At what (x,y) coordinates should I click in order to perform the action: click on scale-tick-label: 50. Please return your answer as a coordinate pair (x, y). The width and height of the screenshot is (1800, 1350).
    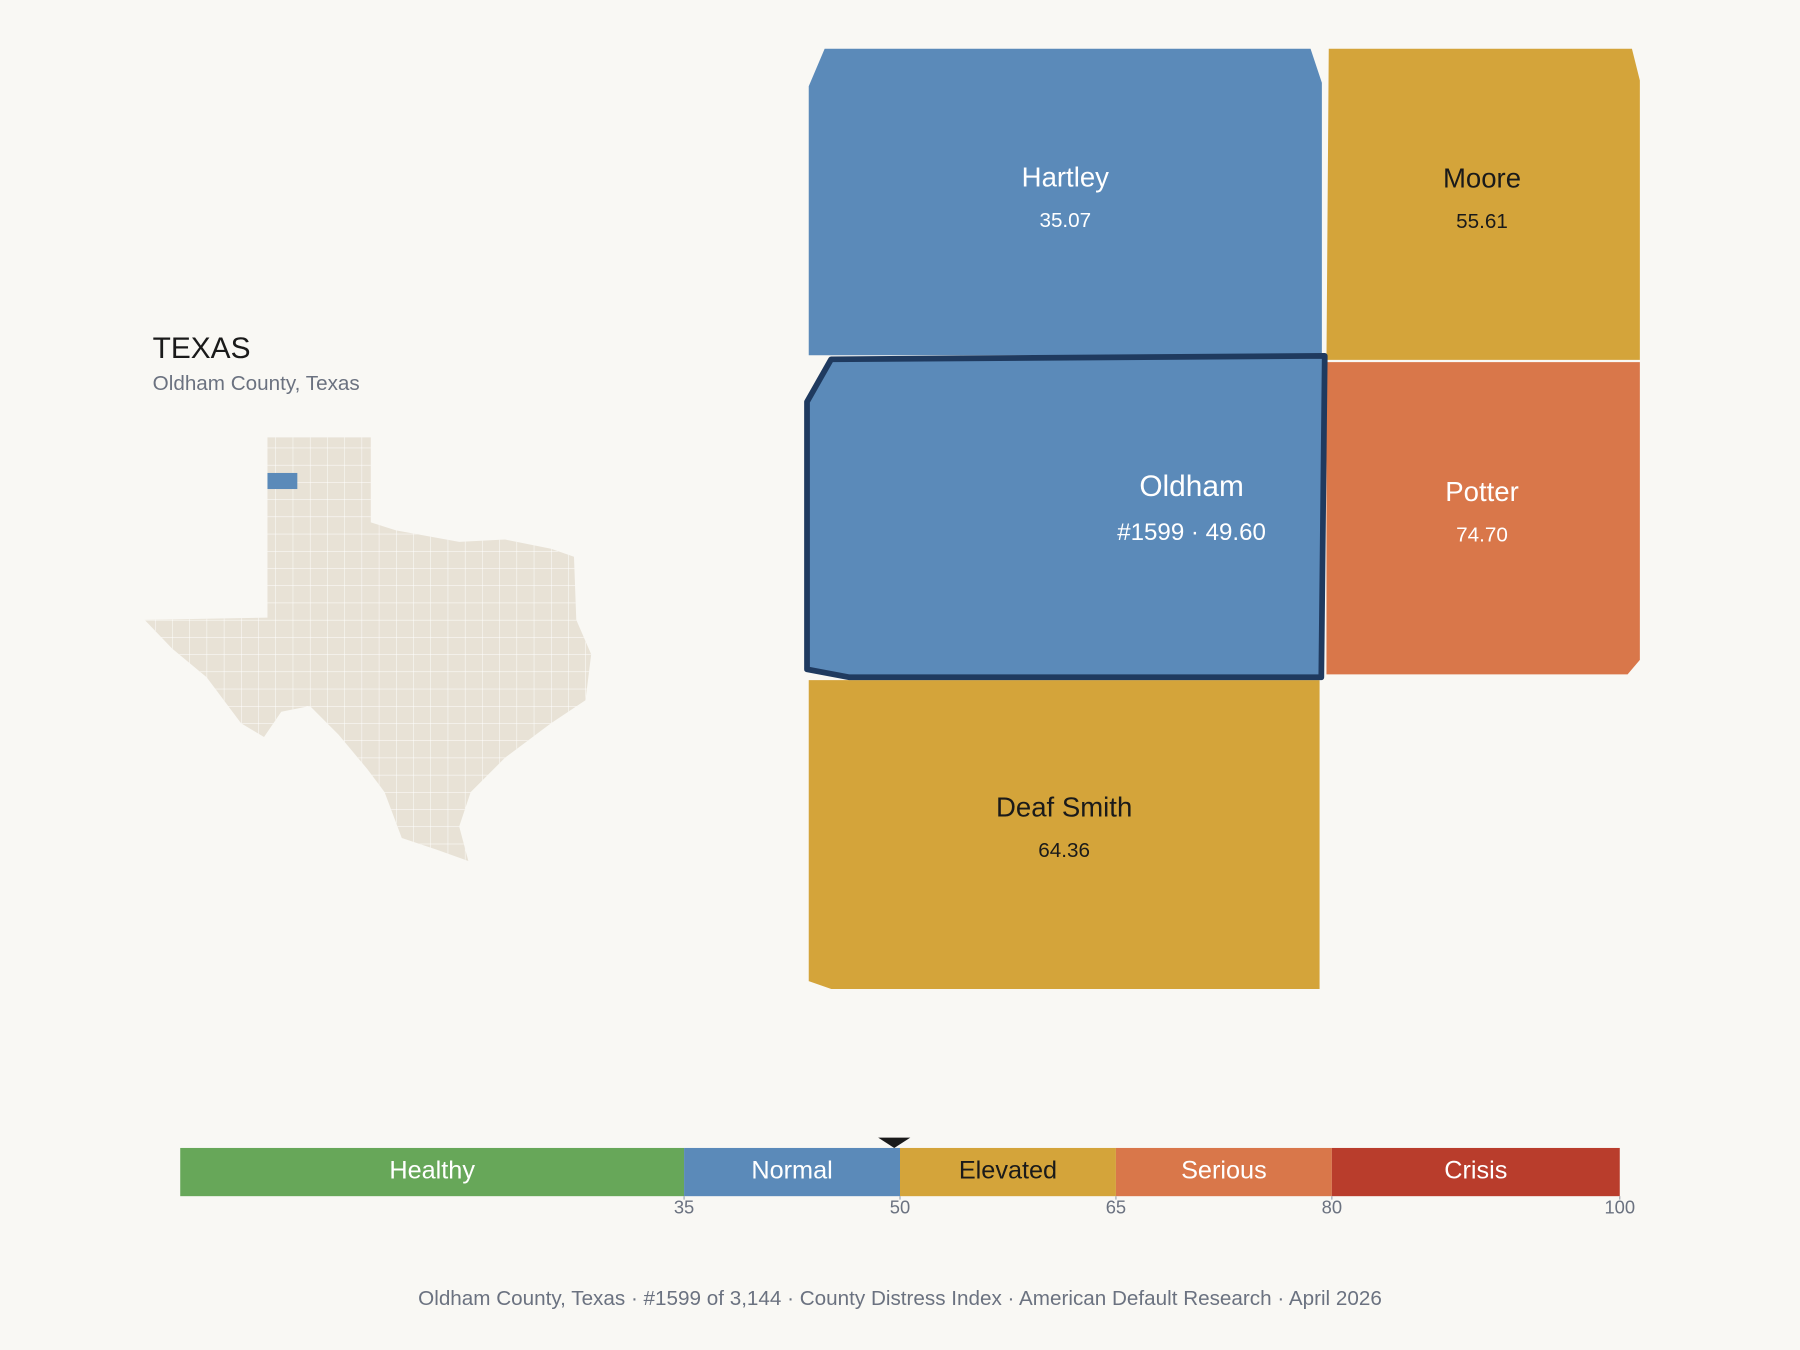
    Looking at the image, I should click on (900, 1207).